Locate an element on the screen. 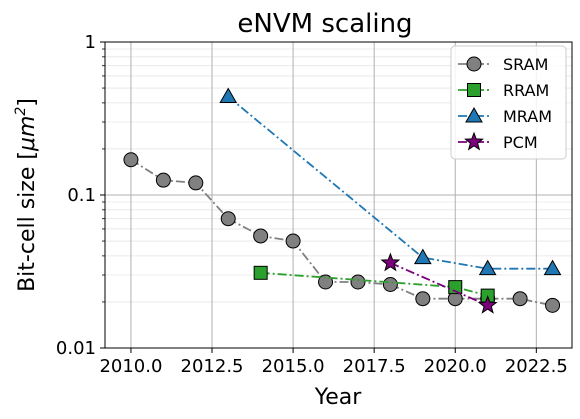 The height and width of the screenshot is (419, 580). y-axis-label-unit: μm is located at coordinates (27, 134).